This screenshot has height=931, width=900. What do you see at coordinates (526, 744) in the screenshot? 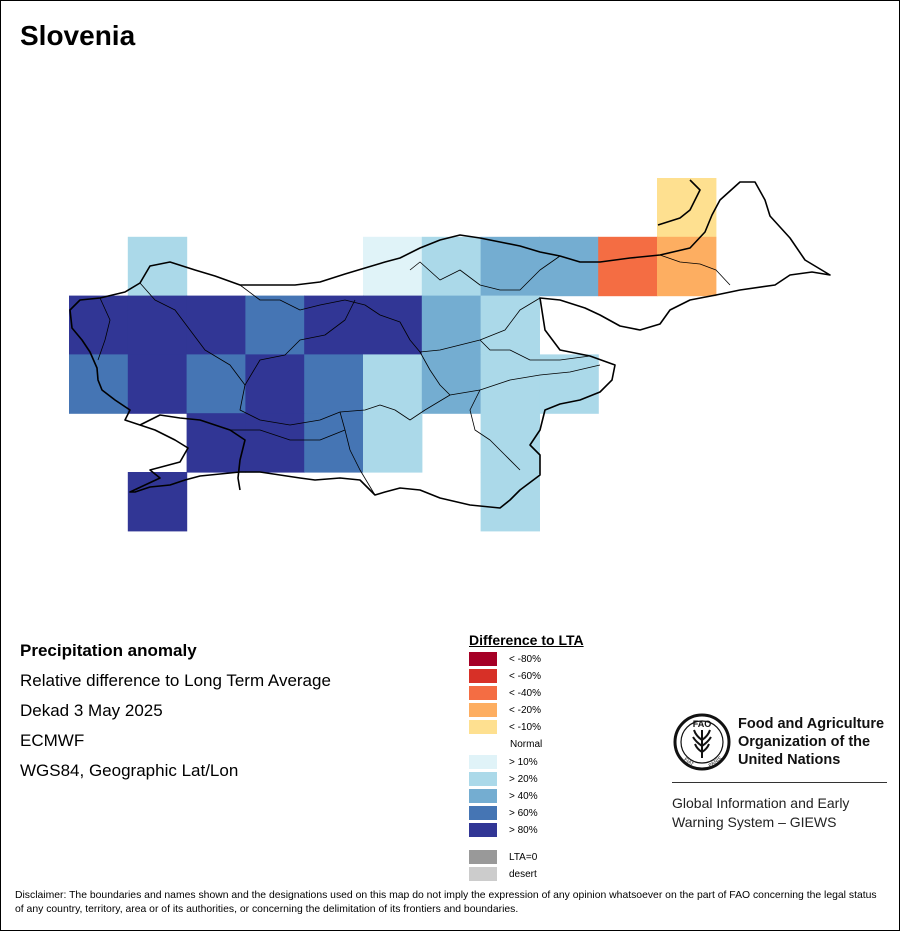
I see `legend-normal-label: Normal` at bounding box center [526, 744].